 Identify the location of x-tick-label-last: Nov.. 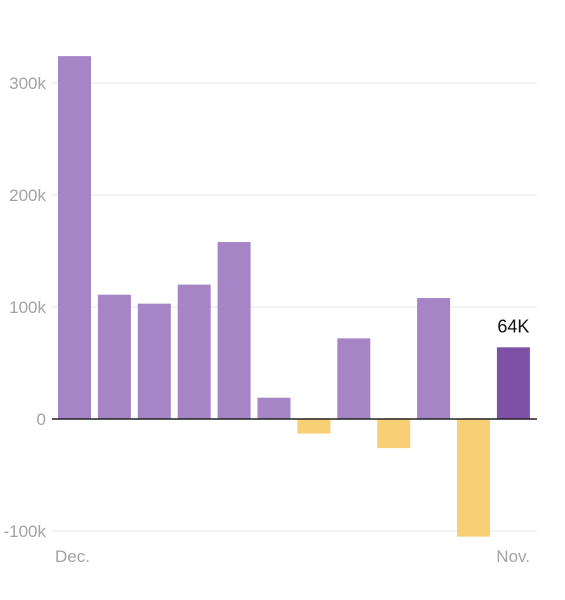
(513, 556).